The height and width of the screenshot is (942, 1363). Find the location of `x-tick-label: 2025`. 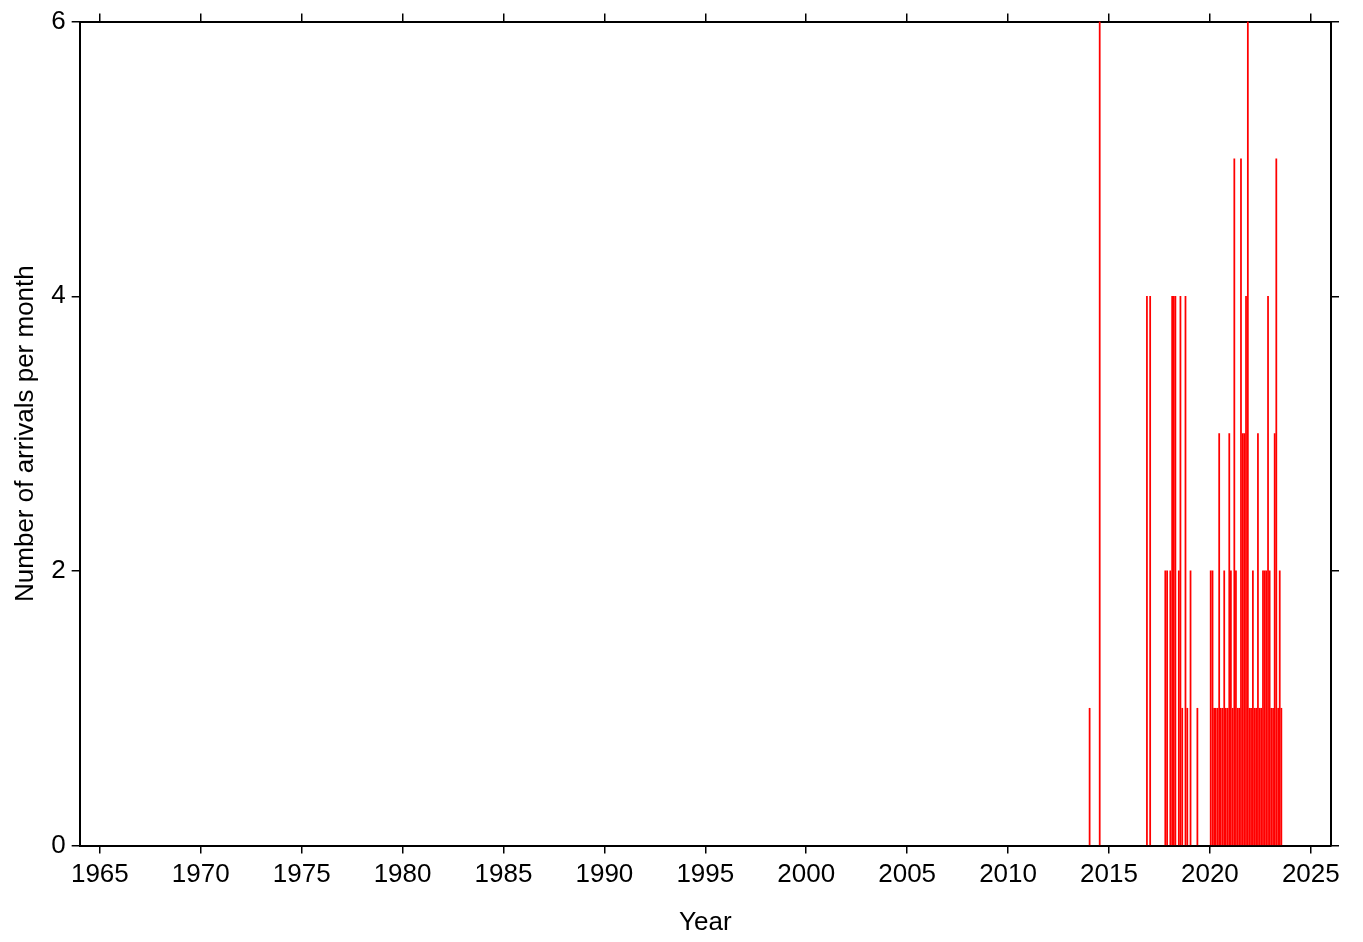

x-tick-label: 2025 is located at coordinates (1310, 873).